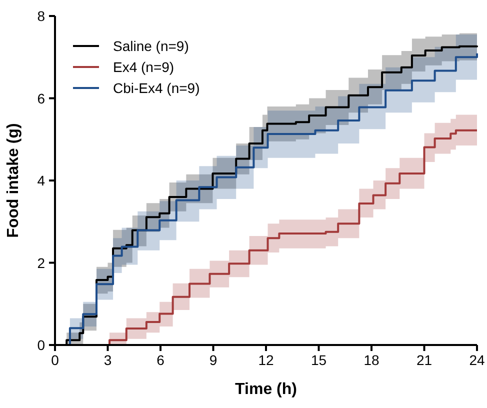  I want to click on x-tick-label: 9, so click(213, 360).